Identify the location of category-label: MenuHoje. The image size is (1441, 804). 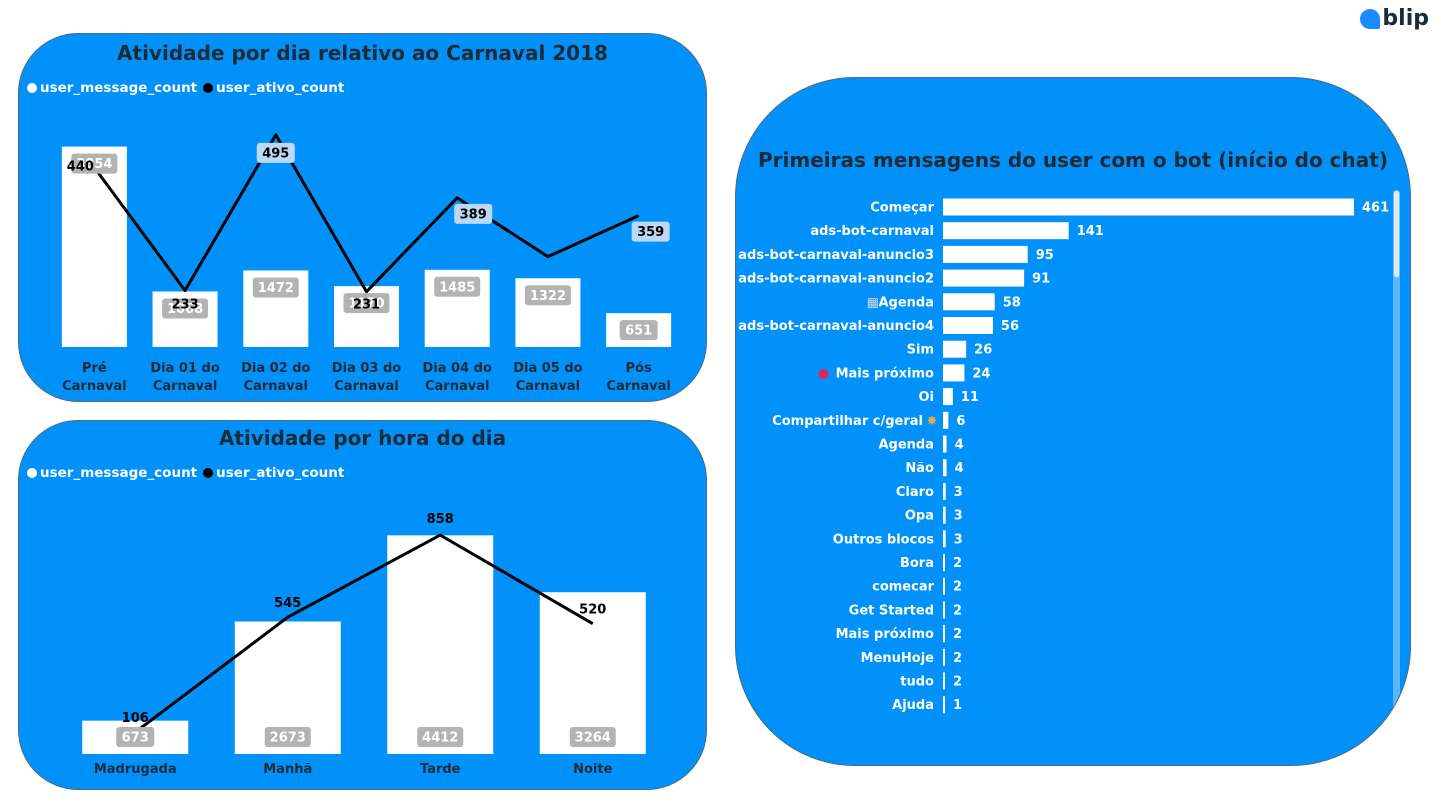
(898, 658).